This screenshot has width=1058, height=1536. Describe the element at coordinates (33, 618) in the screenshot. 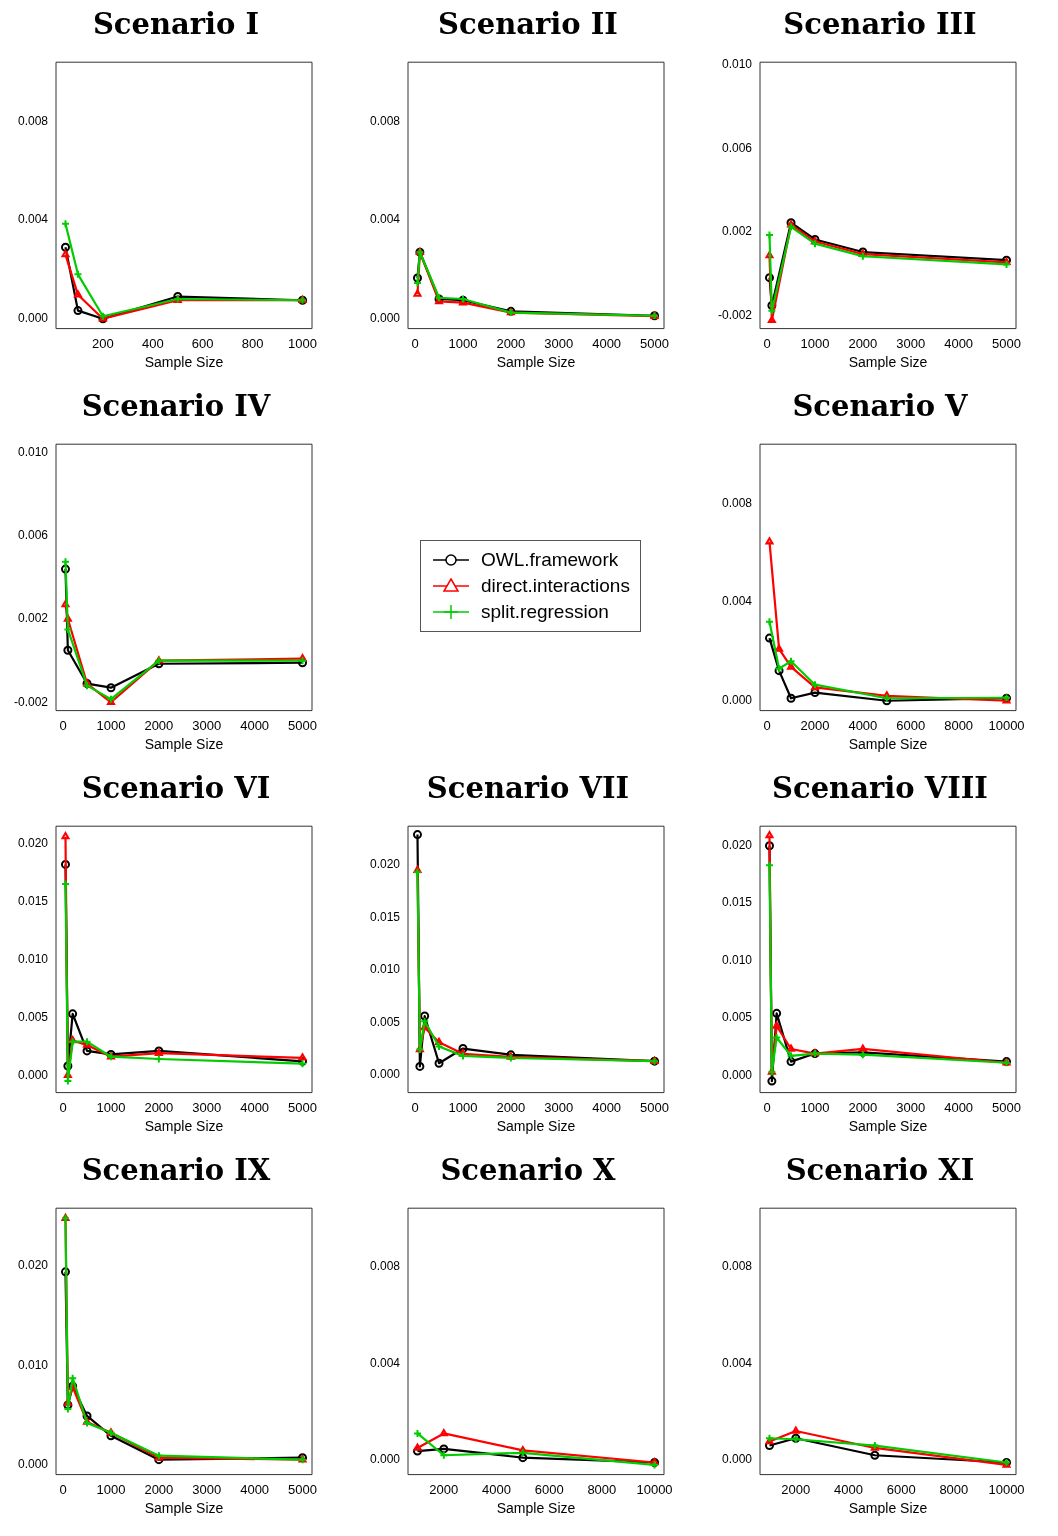

I see `y-tick-label: 0.002` at that location.